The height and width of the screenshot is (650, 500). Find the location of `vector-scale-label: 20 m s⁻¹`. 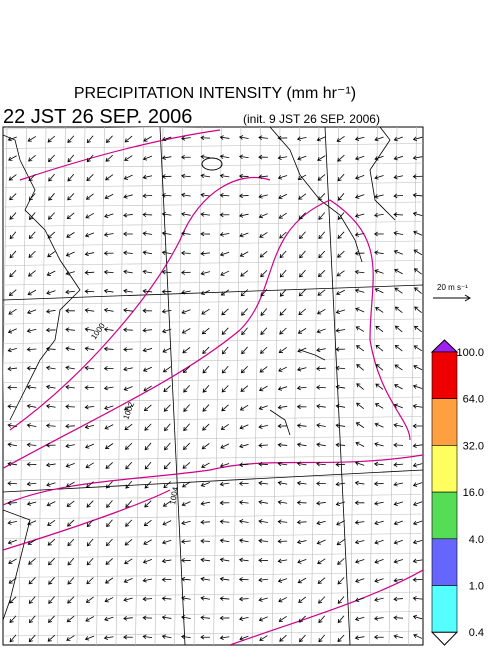

vector-scale-label: 20 m s⁻¹ is located at coordinates (452, 287).